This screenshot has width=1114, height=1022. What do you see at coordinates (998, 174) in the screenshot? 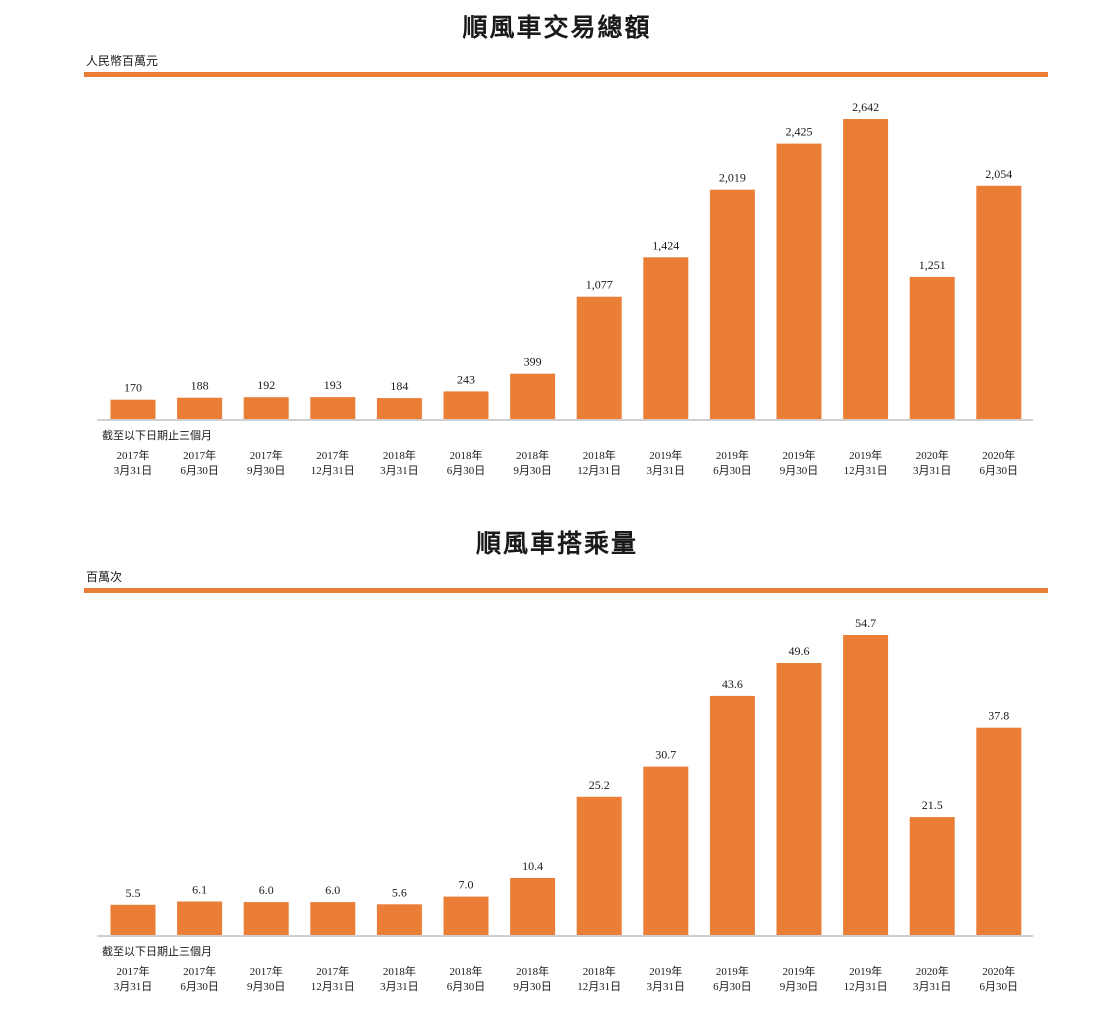
I see `data-label: 2,054` at bounding box center [998, 174].